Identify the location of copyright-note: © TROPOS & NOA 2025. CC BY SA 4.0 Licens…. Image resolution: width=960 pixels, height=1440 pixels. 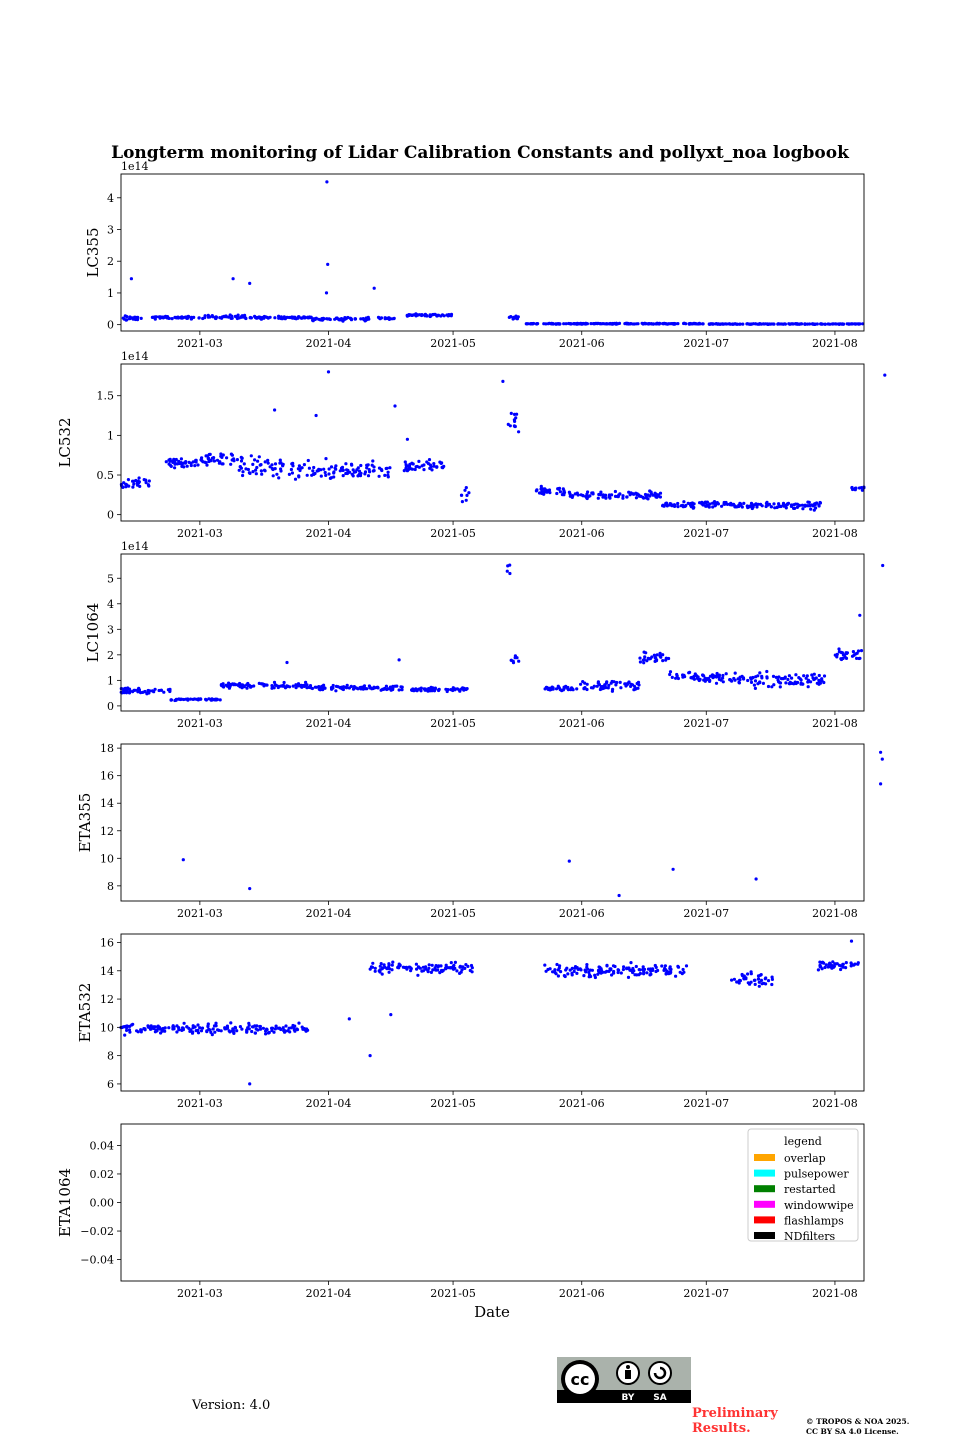
(857, 1427).